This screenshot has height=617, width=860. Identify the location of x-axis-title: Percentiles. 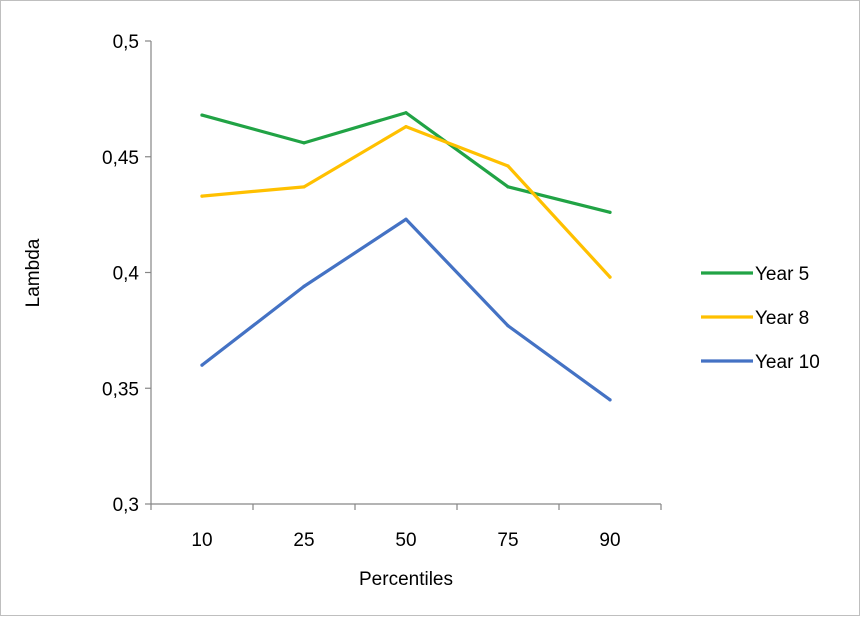
(406, 579).